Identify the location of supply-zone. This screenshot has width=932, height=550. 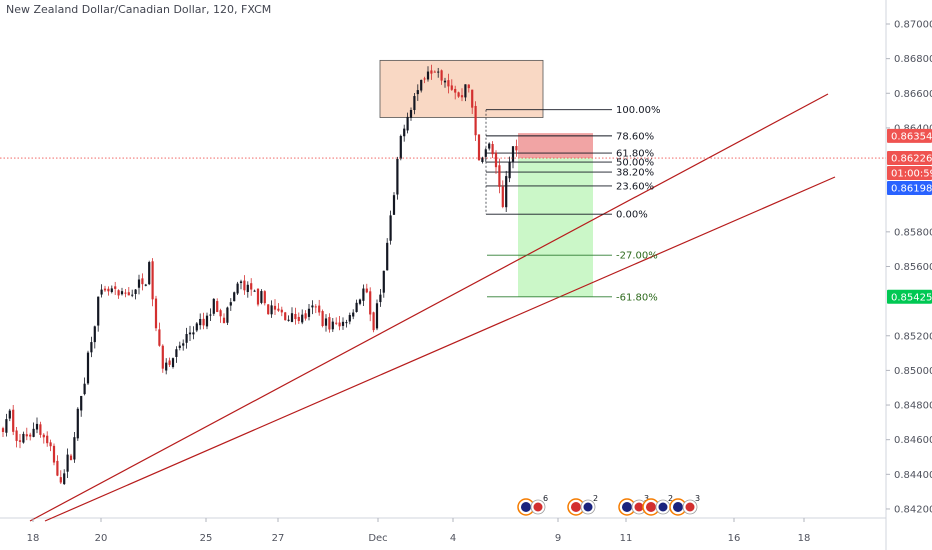
(461, 88).